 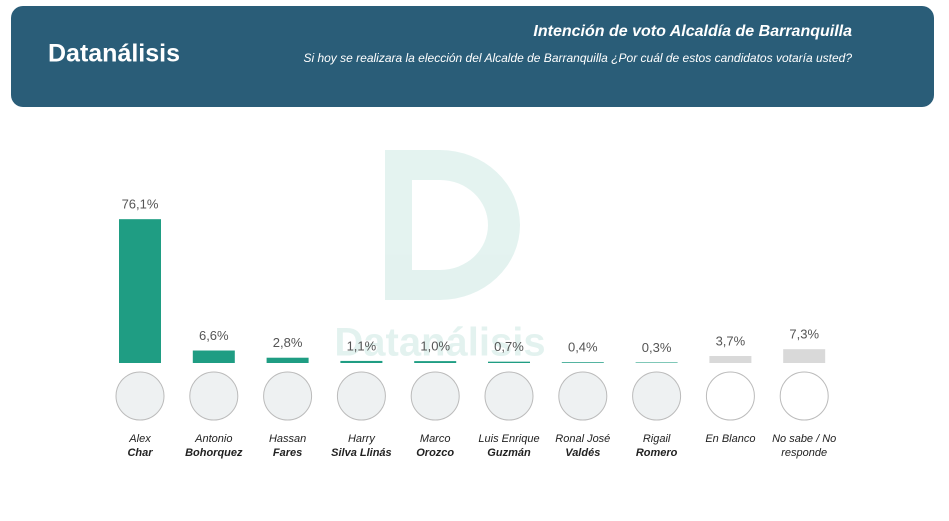 I want to click on last-name: Guzmán, so click(x=509, y=453).